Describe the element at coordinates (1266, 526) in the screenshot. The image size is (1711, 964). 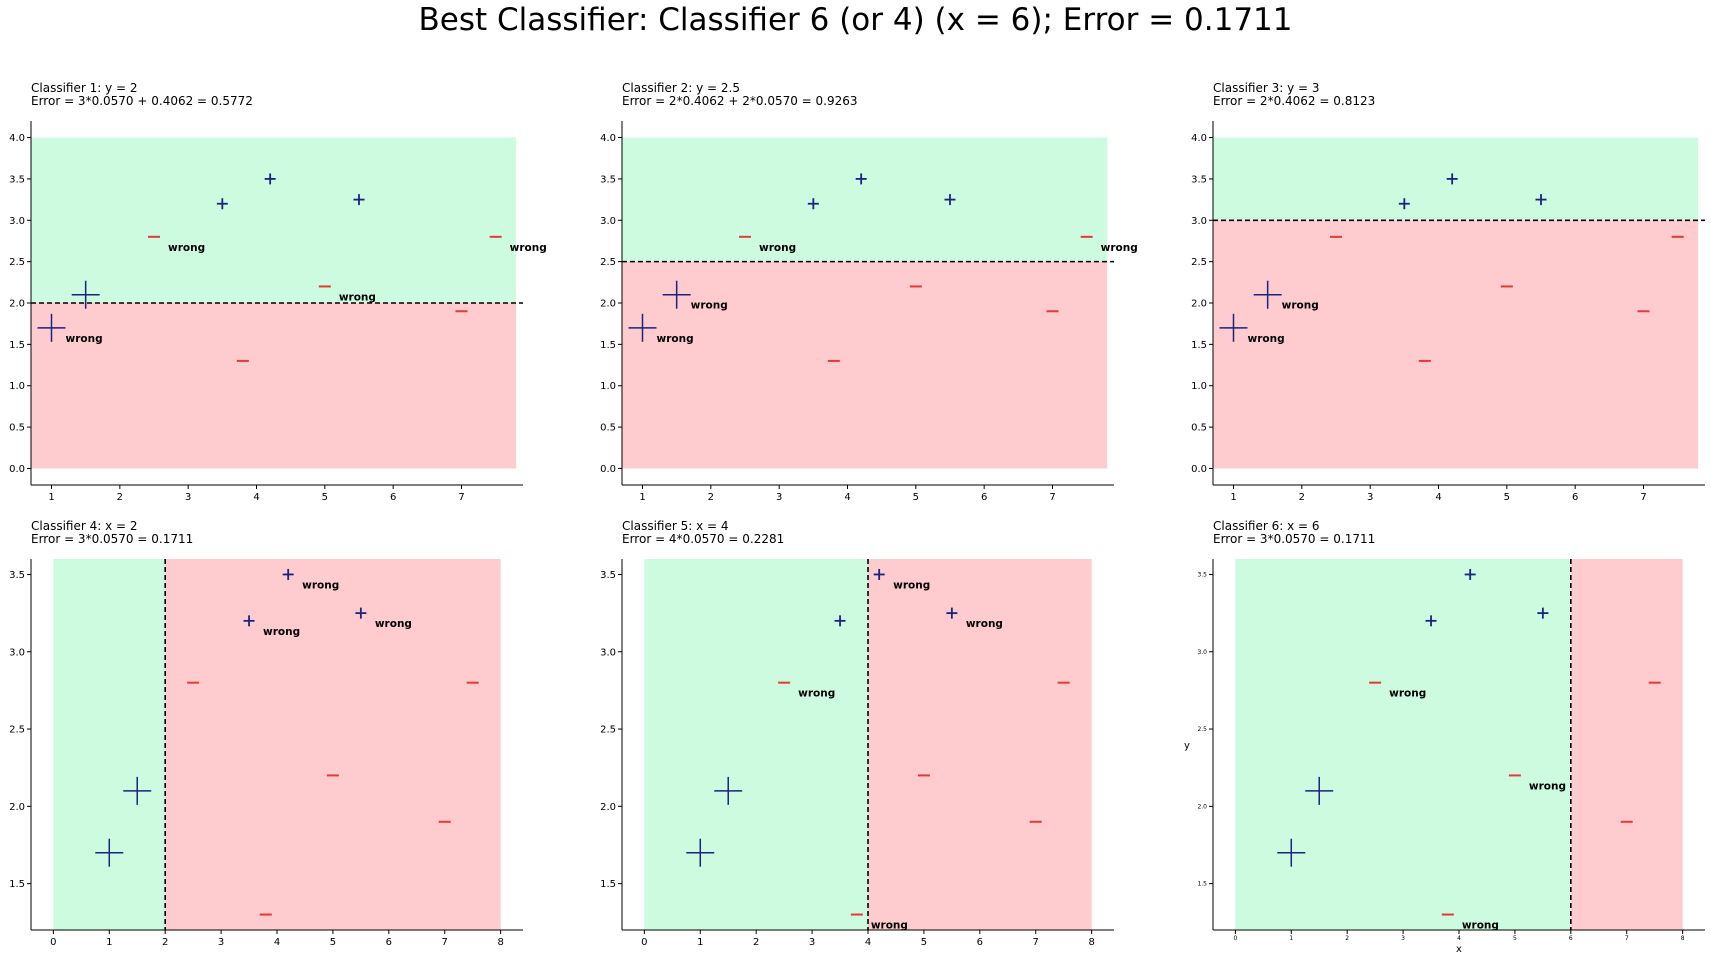
I see `subplot-title-line1: Classifier 6: x = 6` at that location.